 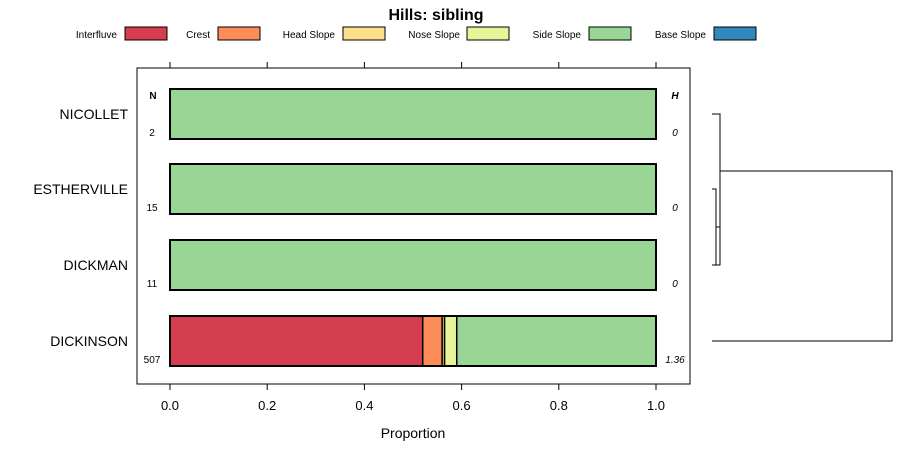 What do you see at coordinates (198, 35) in the screenshot?
I see `legend-label: Crest` at bounding box center [198, 35].